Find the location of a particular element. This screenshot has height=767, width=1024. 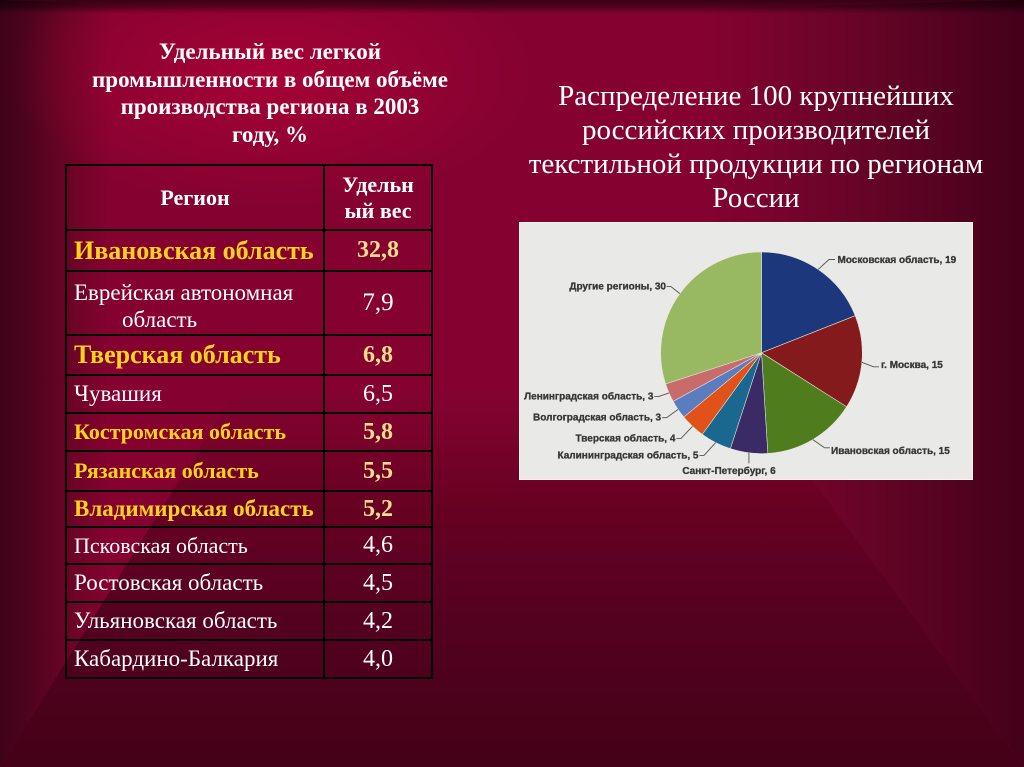

svg-text: Калининградская область, 5 is located at coordinates (628, 456).